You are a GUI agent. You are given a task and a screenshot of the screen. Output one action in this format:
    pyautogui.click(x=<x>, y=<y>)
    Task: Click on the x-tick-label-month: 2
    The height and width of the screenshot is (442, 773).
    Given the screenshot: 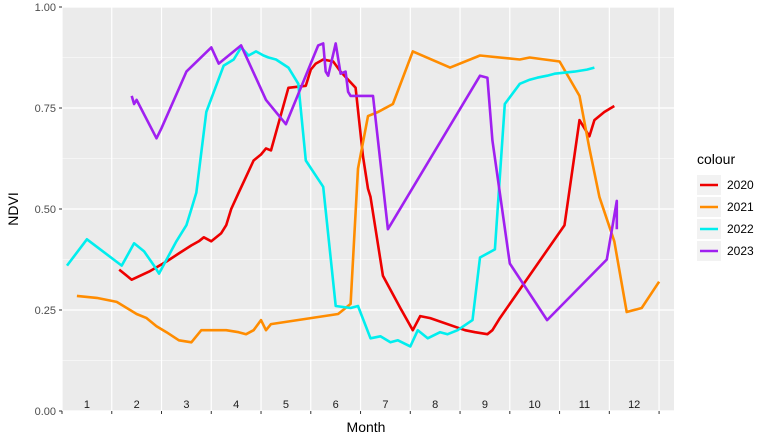 What is the action you would take?
    pyautogui.click(x=137, y=405)
    